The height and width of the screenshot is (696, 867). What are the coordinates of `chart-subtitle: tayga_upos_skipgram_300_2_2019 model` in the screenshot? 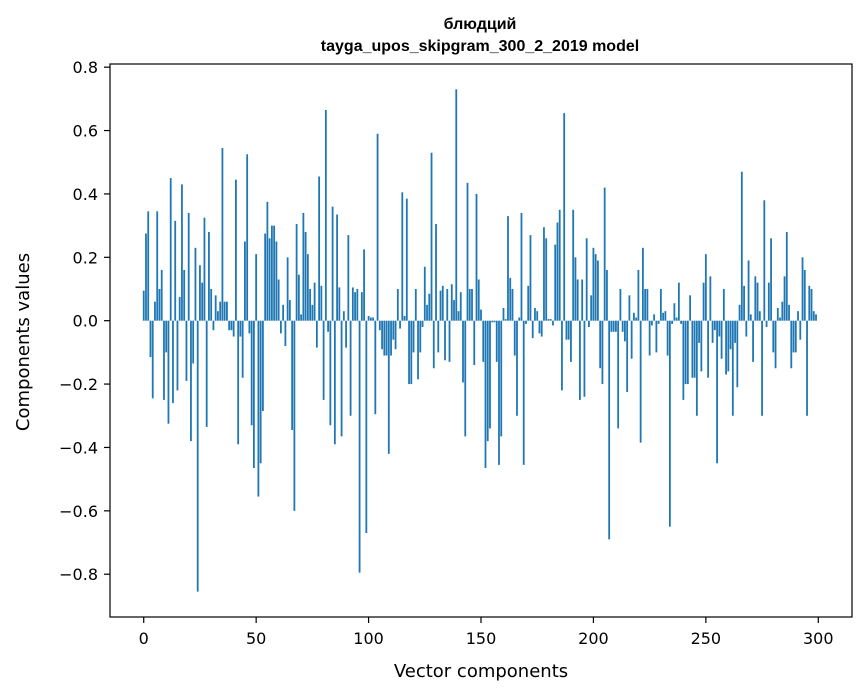 It's located at (480, 46).